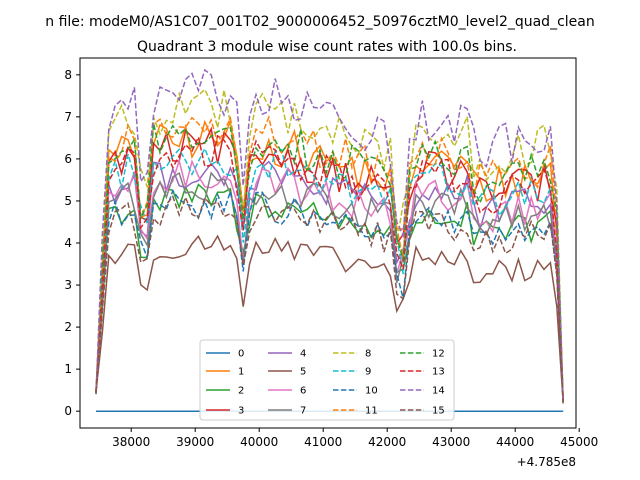 The height and width of the screenshot is (480, 640). Describe the element at coordinates (131, 442) in the screenshot. I see `x-tick-label: 38000` at that location.